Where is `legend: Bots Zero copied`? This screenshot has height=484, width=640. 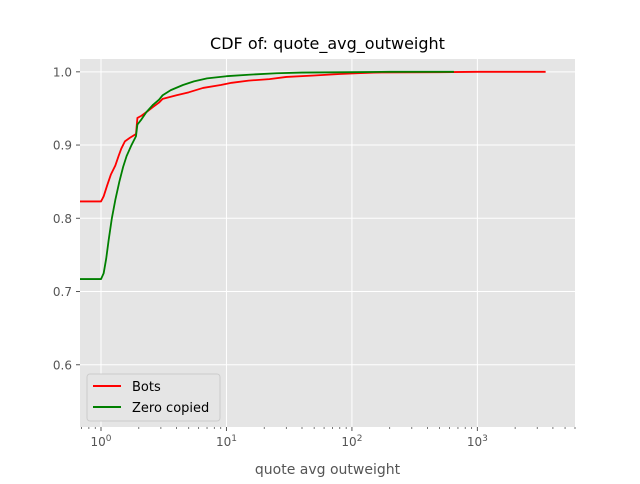 legend: Bots Zero copied is located at coordinates (153, 397).